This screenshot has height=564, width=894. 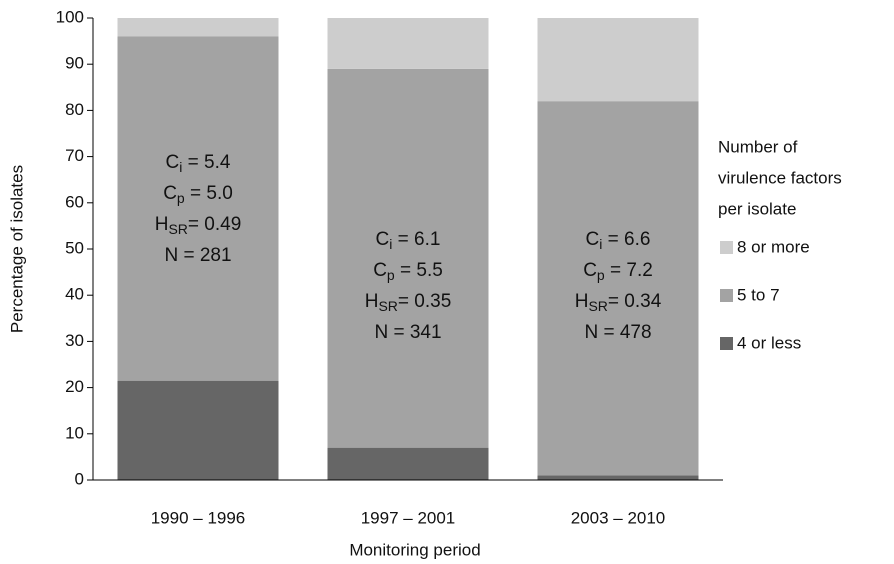 What do you see at coordinates (198, 517) in the screenshot?
I see `x-tick-label: 1990 – 1996` at bounding box center [198, 517].